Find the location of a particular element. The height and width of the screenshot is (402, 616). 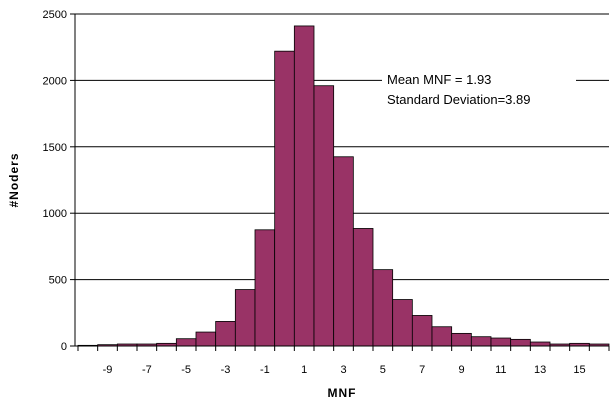

x-tick-label: 15 is located at coordinates (579, 370).